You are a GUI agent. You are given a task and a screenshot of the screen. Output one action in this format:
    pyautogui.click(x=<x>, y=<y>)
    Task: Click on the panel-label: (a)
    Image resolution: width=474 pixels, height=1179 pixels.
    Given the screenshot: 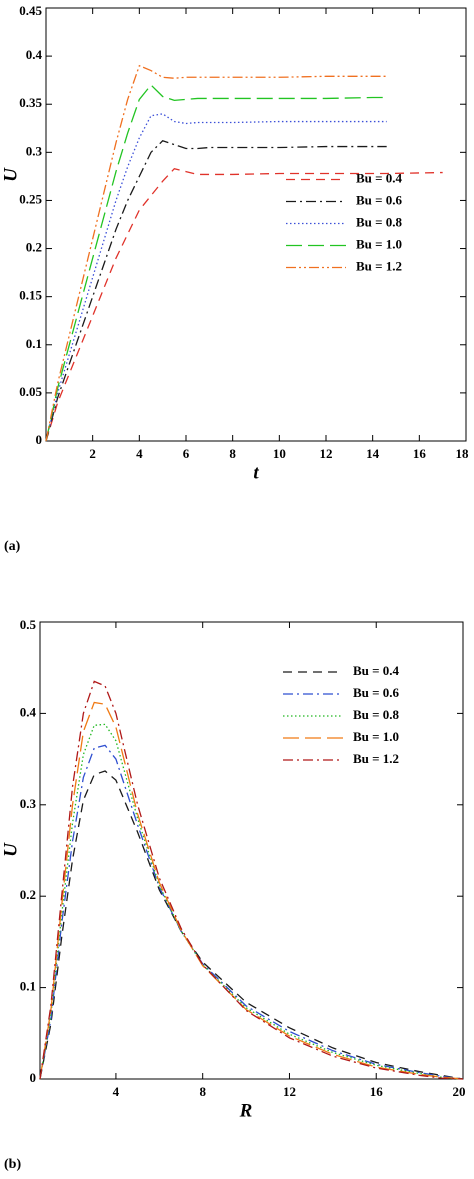 What is the action you would take?
    pyautogui.click(x=12, y=546)
    